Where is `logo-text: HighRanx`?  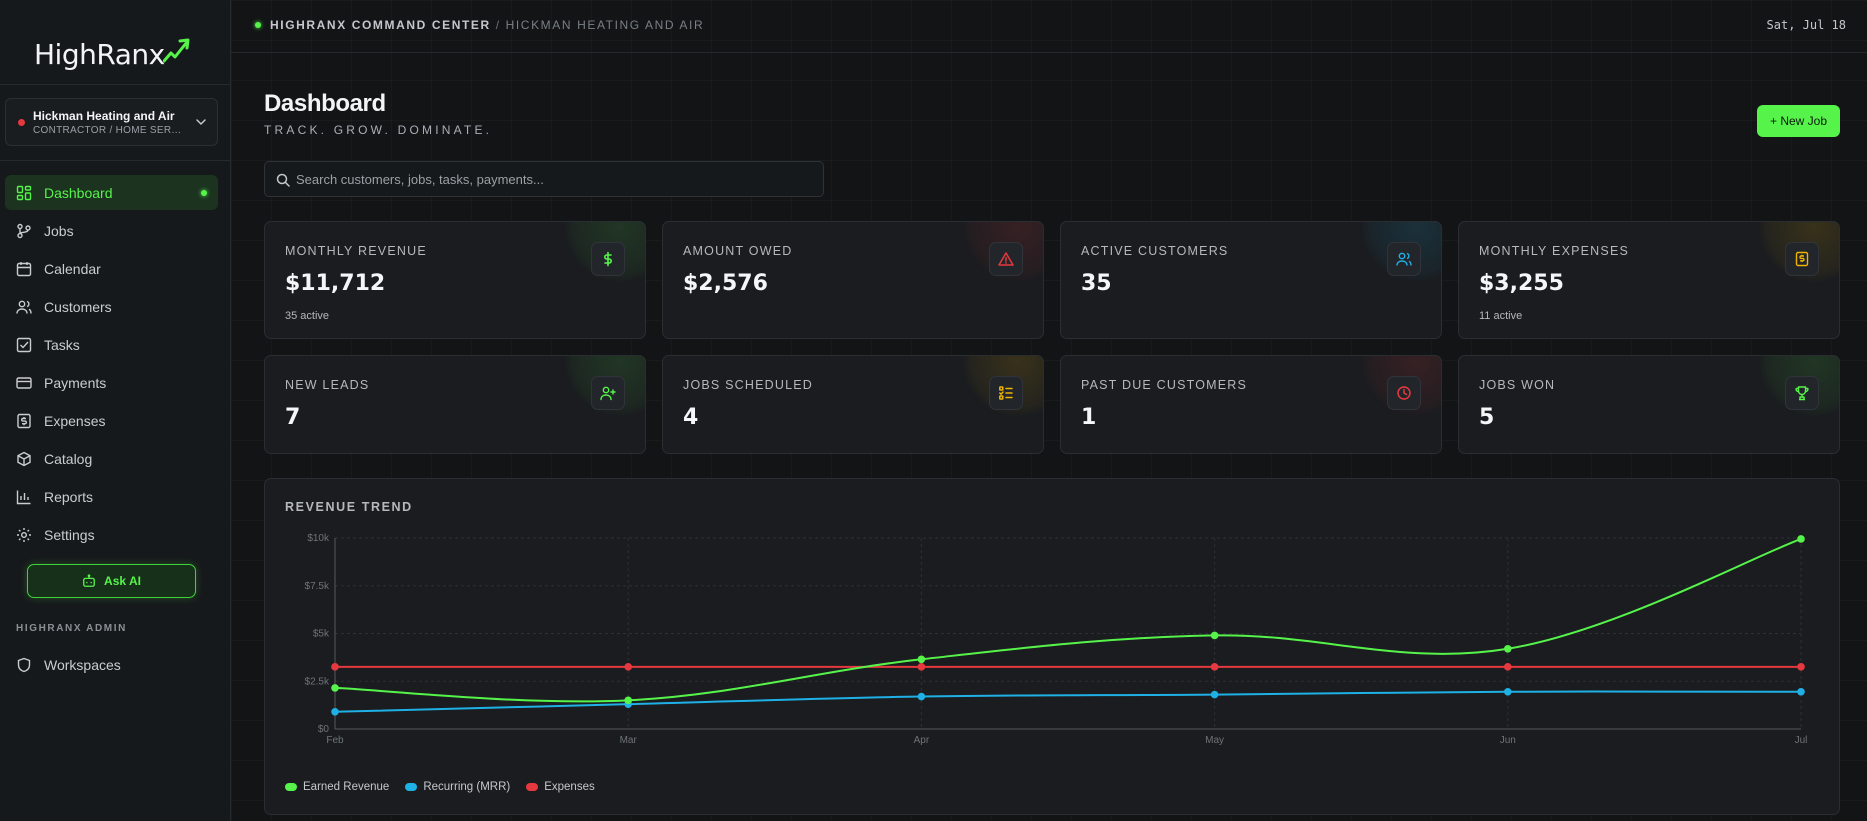 logo-text: HighRanx is located at coordinates (99, 54).